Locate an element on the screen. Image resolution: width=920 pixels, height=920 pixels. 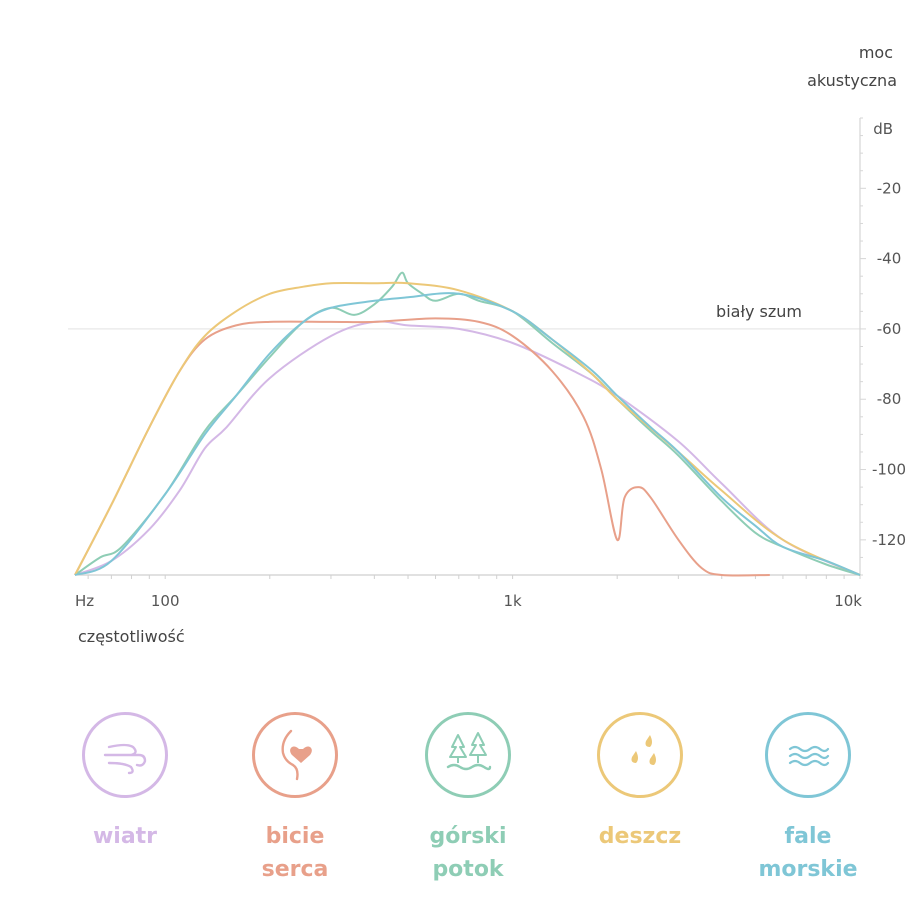
y-tick-label: -20 is located at coordinates (889, 188).